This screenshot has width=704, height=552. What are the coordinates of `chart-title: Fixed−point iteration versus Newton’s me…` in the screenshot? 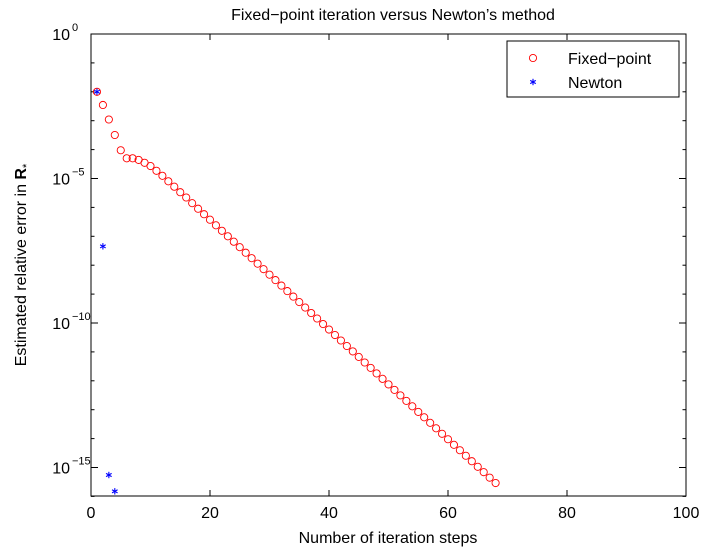 It's located at (393, 15).